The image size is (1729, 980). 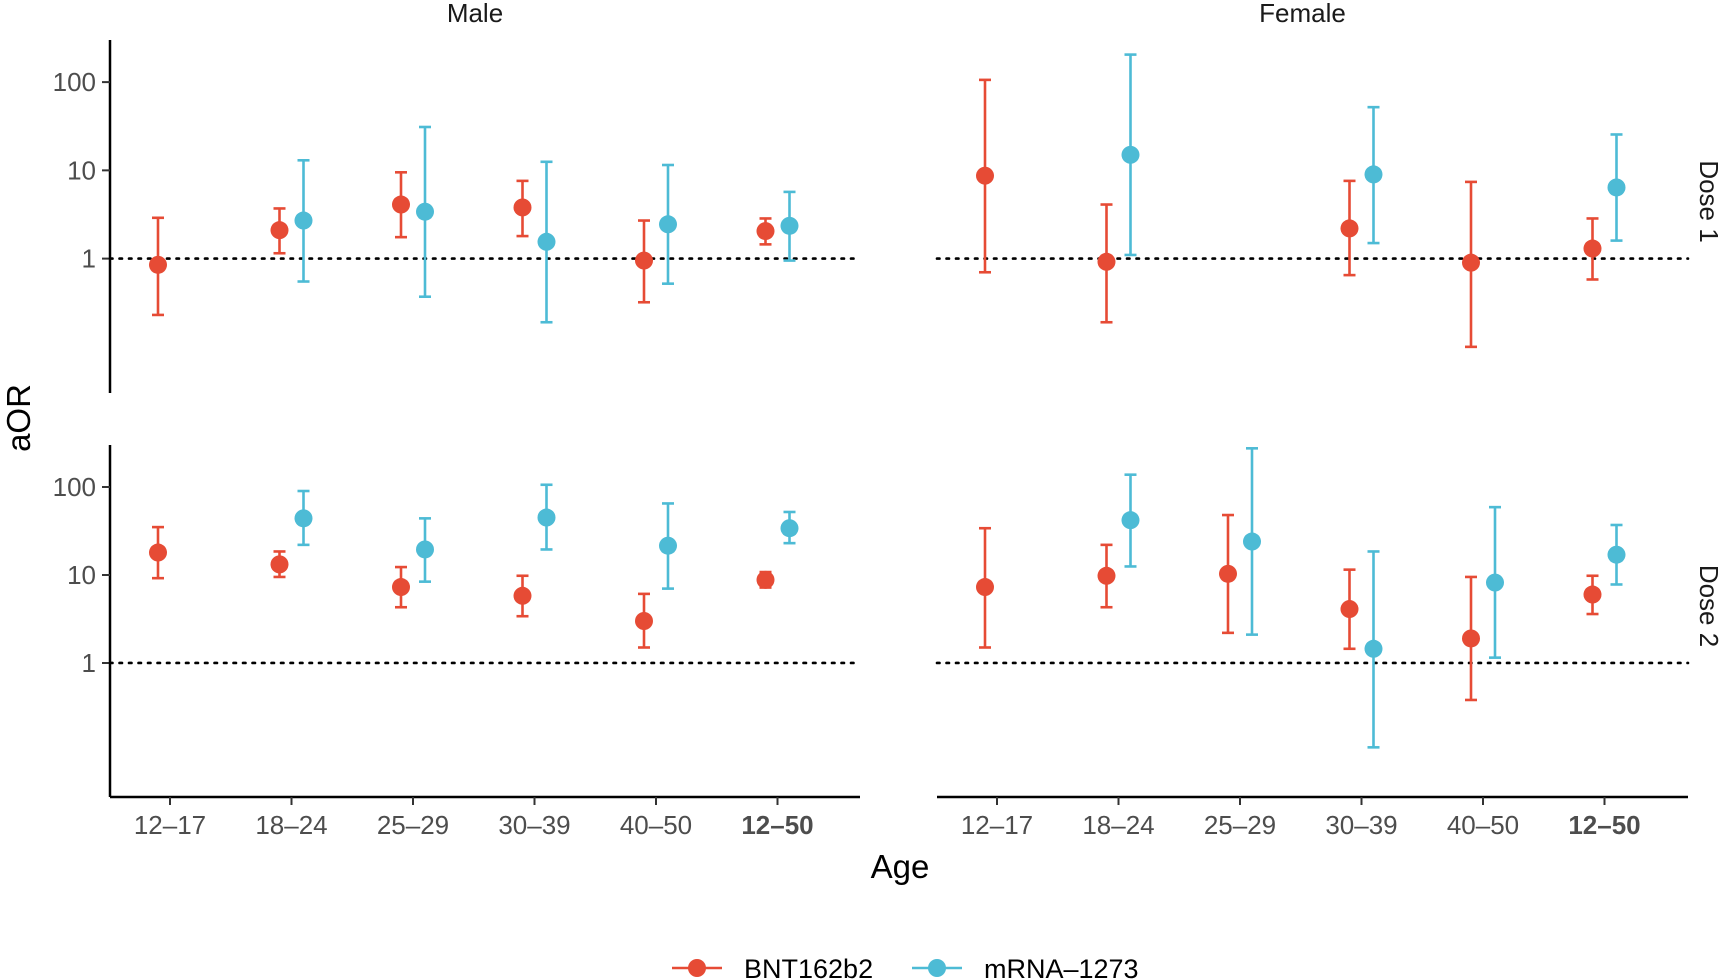 What do you see at coordinates (808, 967) in the screenshot?
I see `legend-label: BNT162b2` at bounding box center [808, 967].